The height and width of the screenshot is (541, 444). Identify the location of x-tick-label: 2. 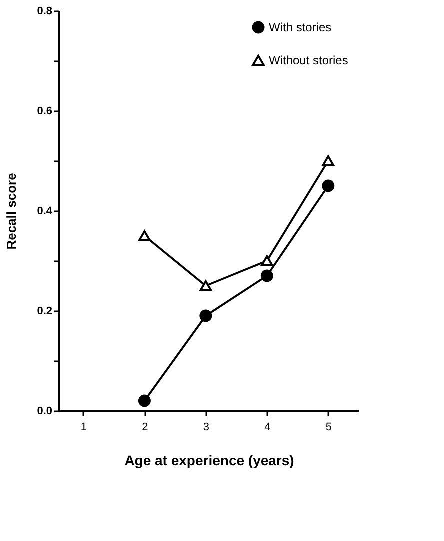
(145, 428).